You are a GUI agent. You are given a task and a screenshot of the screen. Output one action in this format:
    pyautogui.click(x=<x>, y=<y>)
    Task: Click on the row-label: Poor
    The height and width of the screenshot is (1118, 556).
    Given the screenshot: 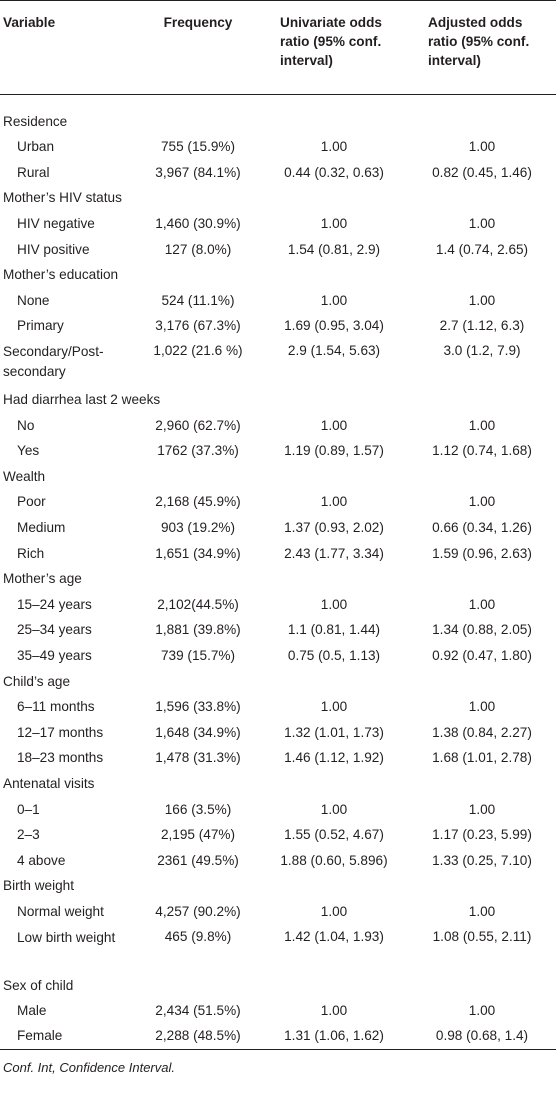 What is the action you would take?
    pyautogui.click(x=31, y=502)
    